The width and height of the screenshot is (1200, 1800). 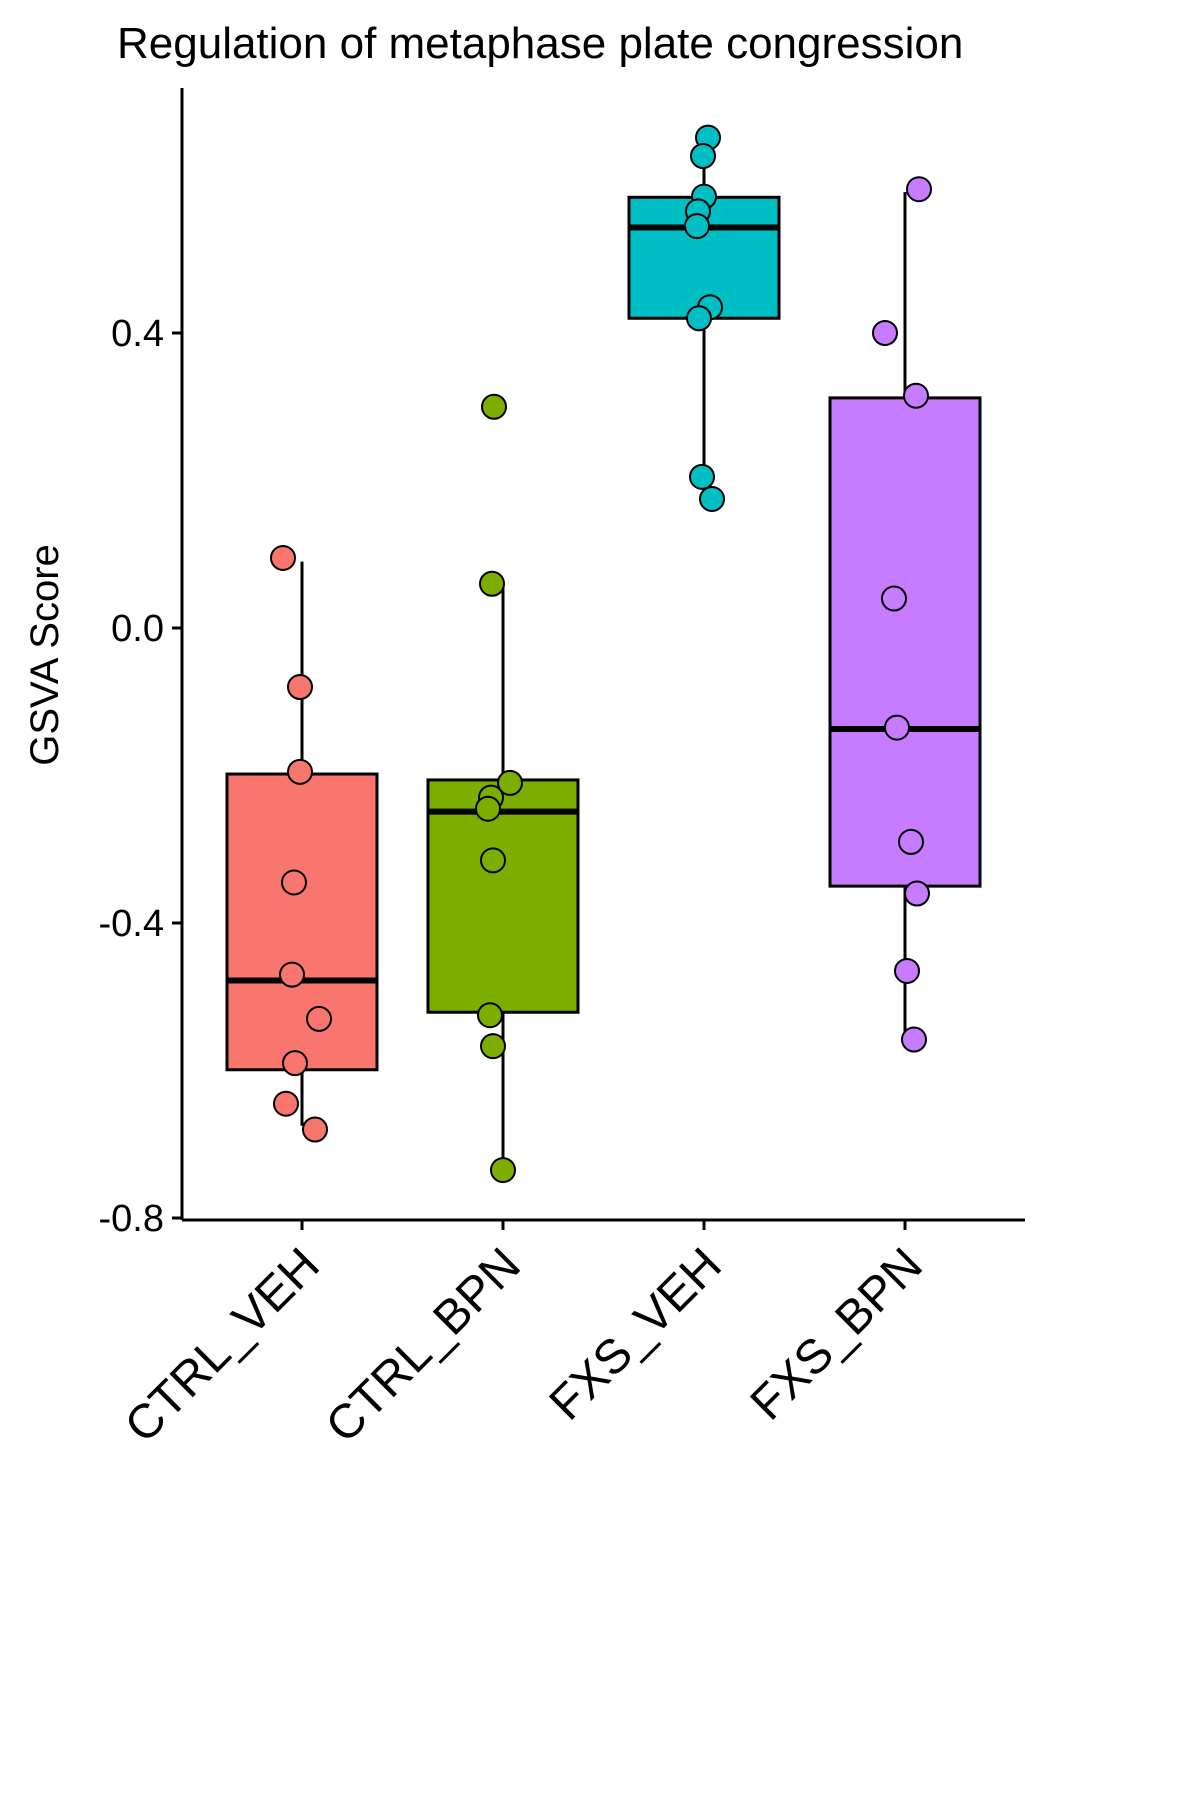 I want to click on x-tick-label: CTRL_VEH, so click(x=222, y=1345).